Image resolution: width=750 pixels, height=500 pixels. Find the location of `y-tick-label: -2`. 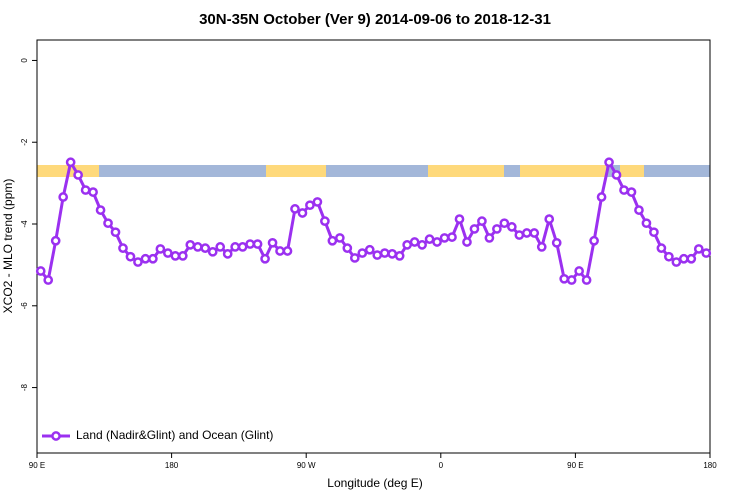

y-tick-label: -2 is located at coordinates (24, 142).